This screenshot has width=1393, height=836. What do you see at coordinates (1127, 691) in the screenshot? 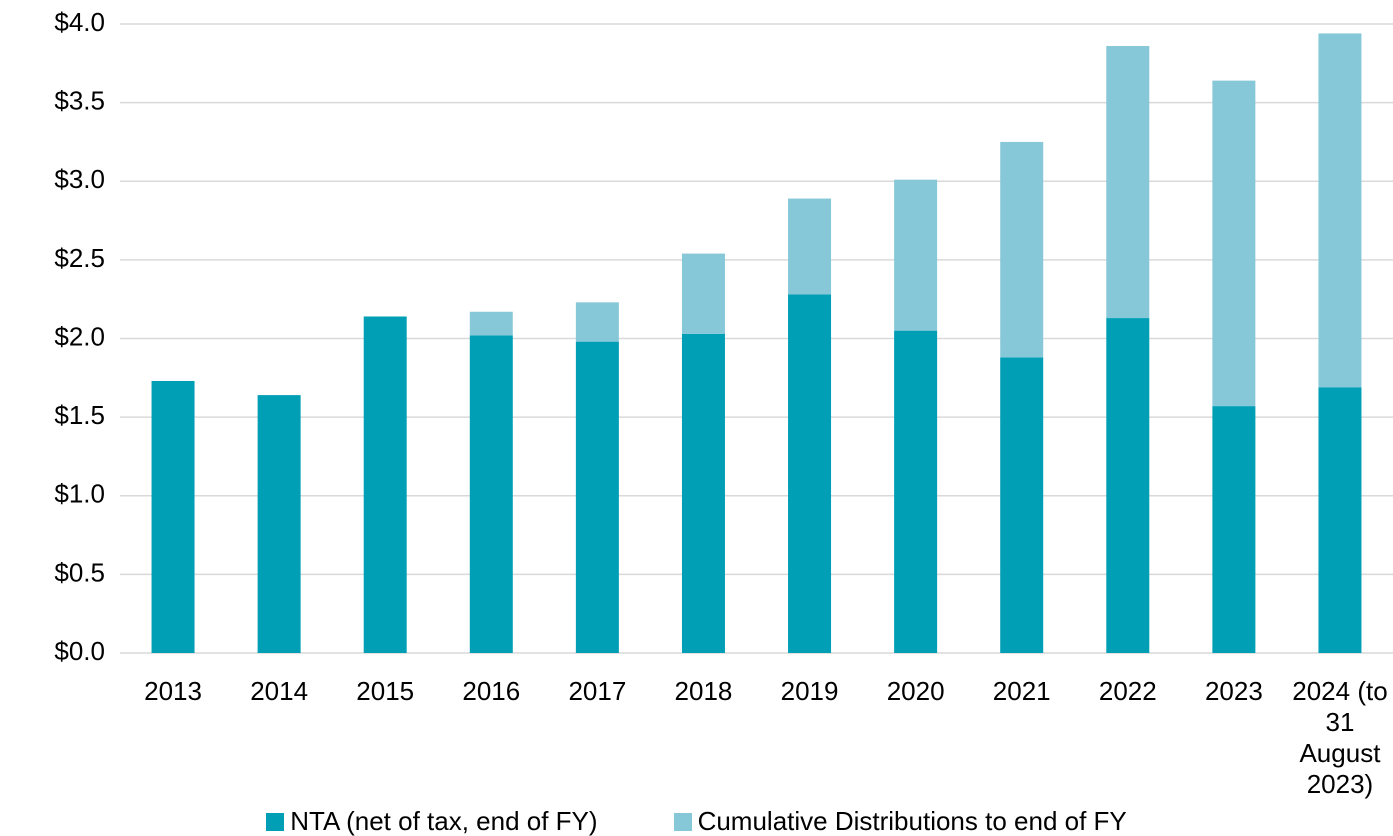
I see `x-tick-label: 2022` at bounding box center [1127, 691].